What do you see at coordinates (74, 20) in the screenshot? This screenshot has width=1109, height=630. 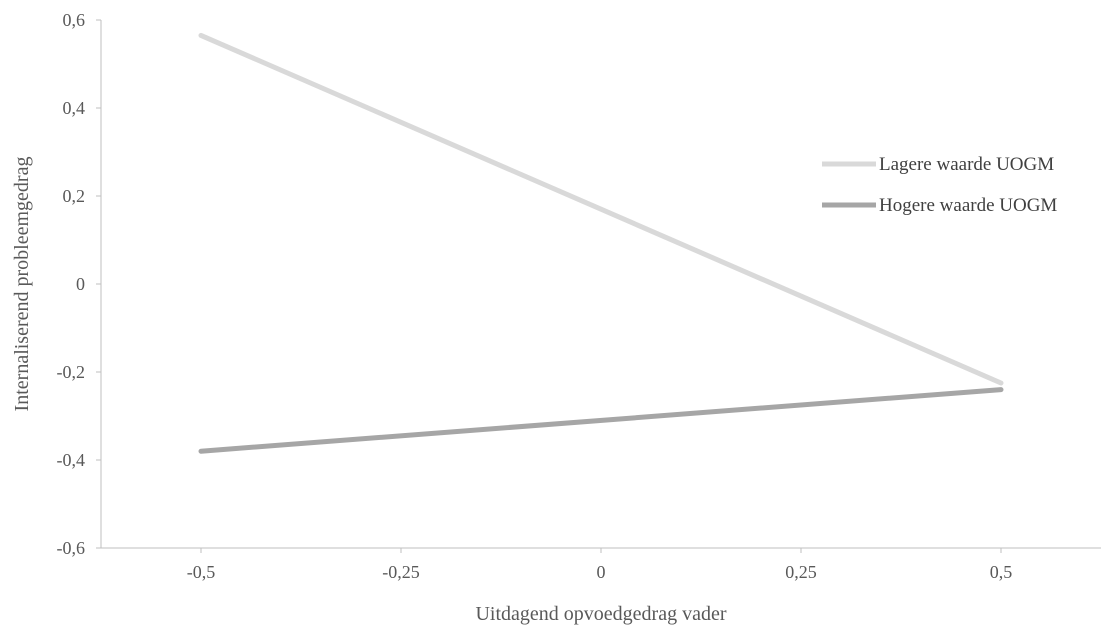 I see `y-tick-label: 0,6` at bounding box center [74, 20].